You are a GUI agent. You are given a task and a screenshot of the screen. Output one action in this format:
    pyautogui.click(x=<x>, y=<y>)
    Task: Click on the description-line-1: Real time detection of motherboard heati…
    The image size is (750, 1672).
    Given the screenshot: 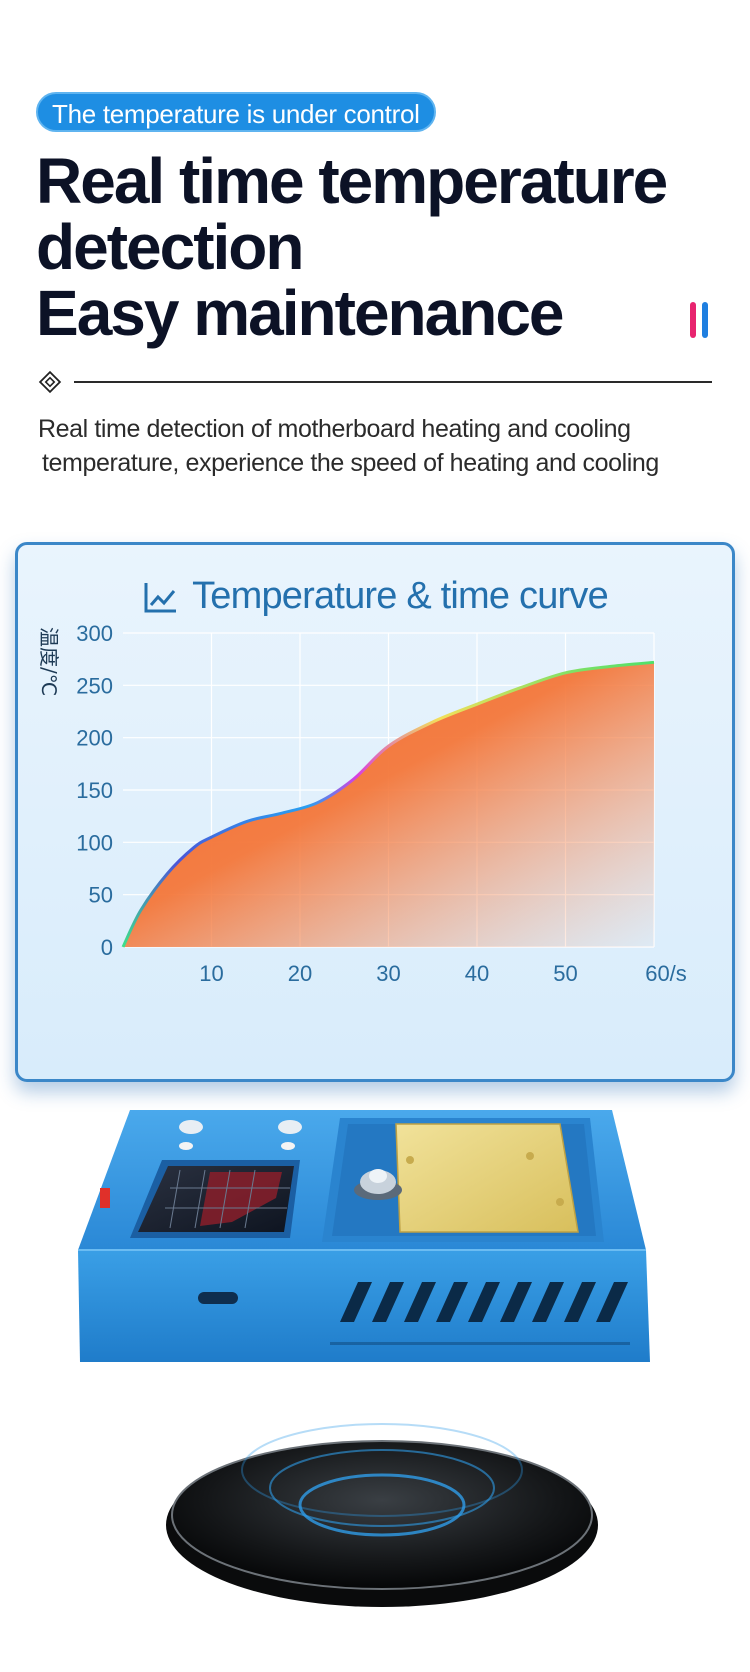 What is the action you would take?
    pyautogui.click(x=334, y=429)
    